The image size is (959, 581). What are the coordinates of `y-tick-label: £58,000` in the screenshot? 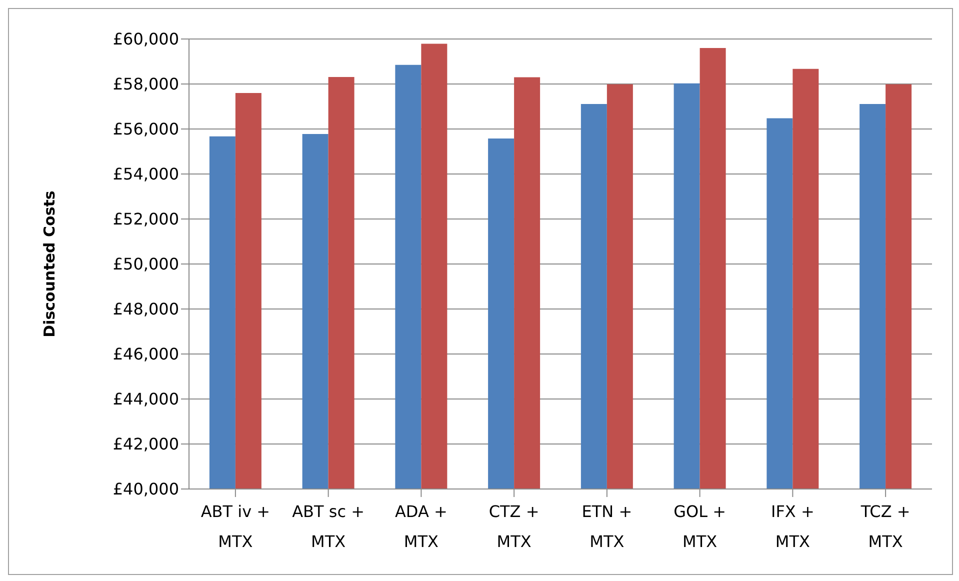 It's located at (145, 84).